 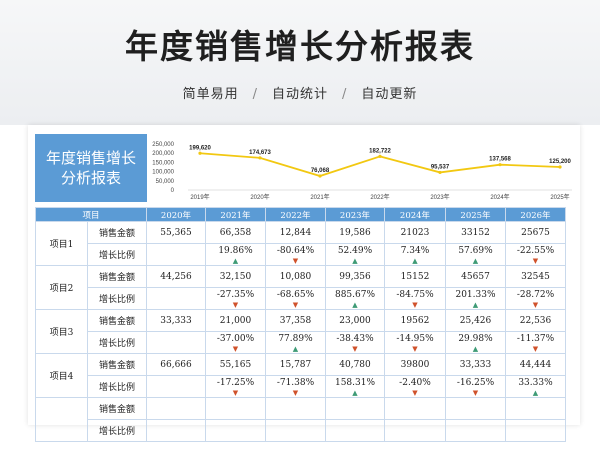 I want to click on growth-value-cell: 885.67% ▲, so click(x=355, y=298).